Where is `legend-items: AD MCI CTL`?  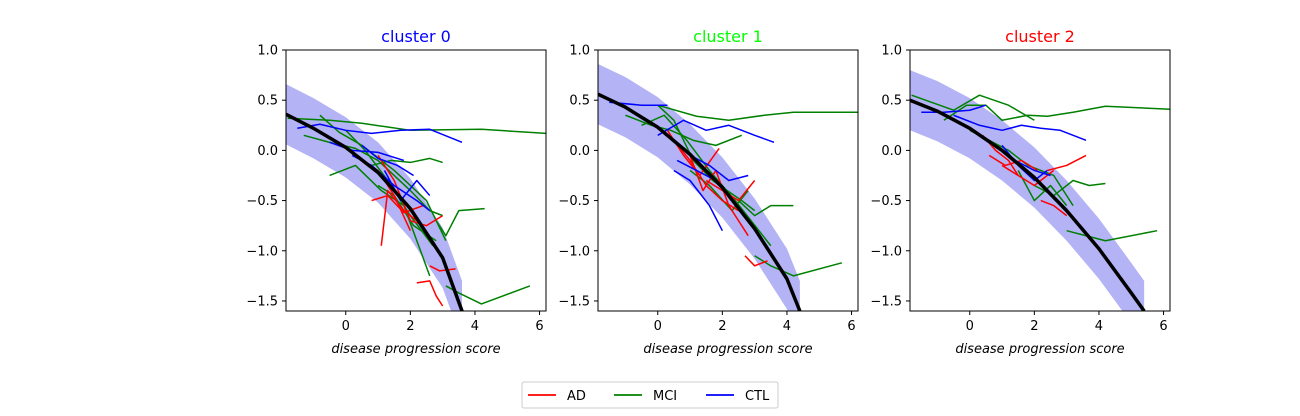 legend-items: AD MCI CTL is located at coordinates (649, 396).